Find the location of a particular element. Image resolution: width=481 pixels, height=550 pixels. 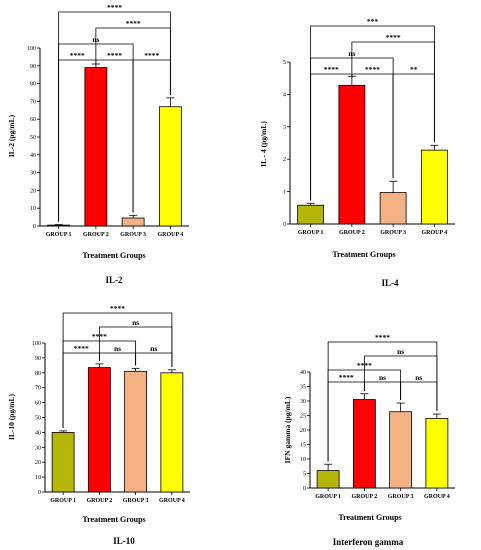

y-axis-label: IL - 4 (pg/mL) is located at coordinates (263, 144).